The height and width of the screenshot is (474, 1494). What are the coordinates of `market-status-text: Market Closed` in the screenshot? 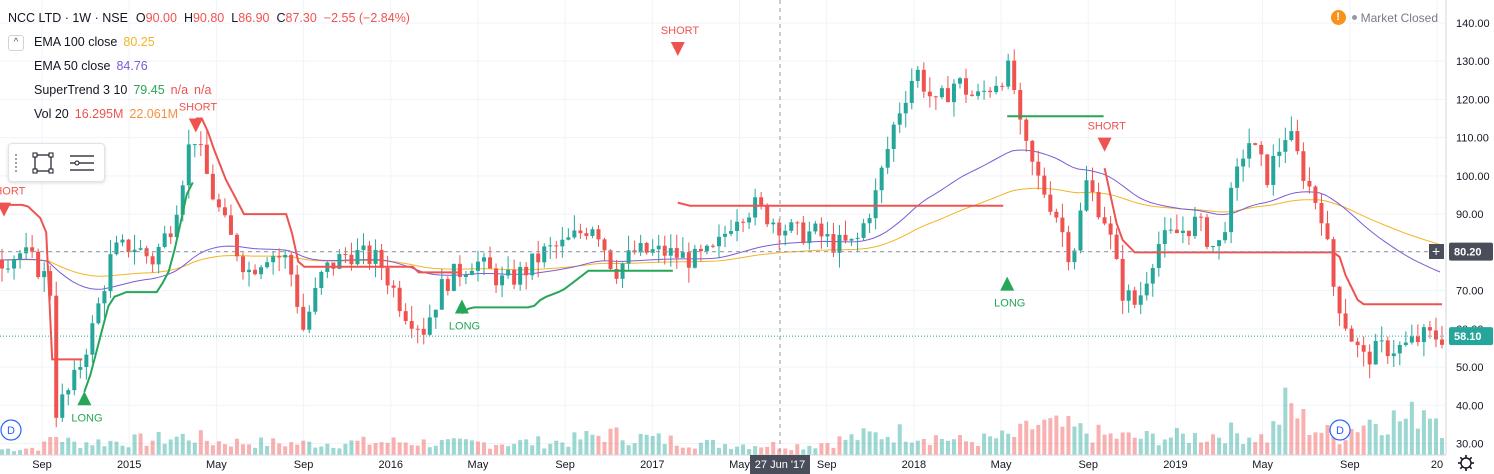 It's located at (1399, 17).